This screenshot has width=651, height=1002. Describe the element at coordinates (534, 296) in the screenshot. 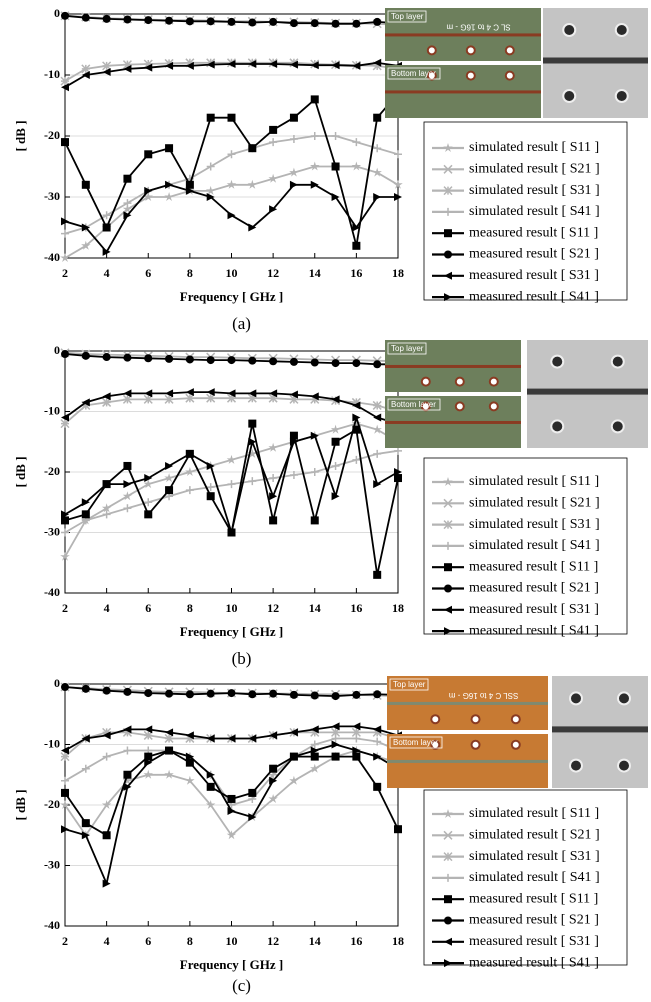

I see `legend-label: measured result [ S41 ]` at that location.